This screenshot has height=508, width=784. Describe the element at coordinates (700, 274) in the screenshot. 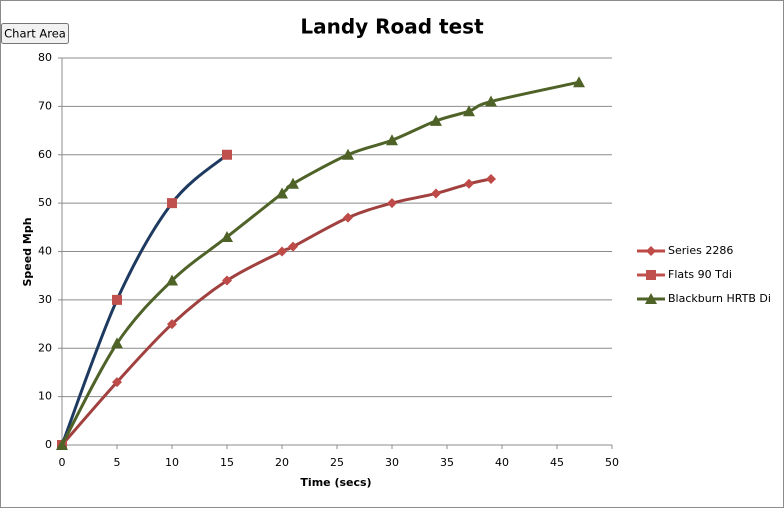

I see `legend-label: Flats 90 Tdi` at that location.